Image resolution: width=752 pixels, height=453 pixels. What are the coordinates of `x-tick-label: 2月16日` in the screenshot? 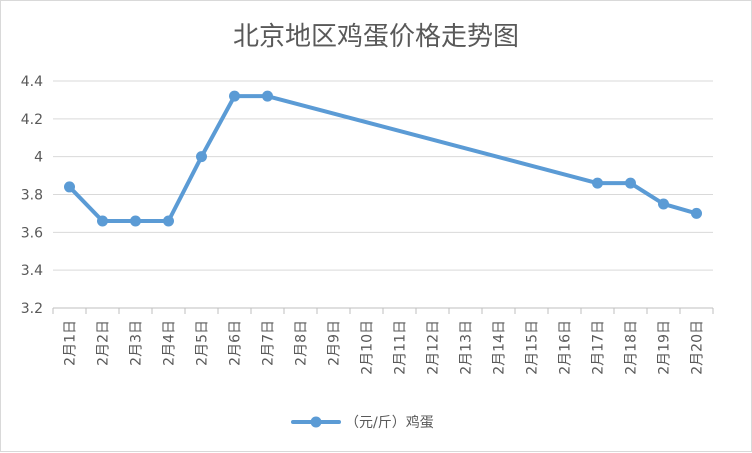 It's located at (566, 347).